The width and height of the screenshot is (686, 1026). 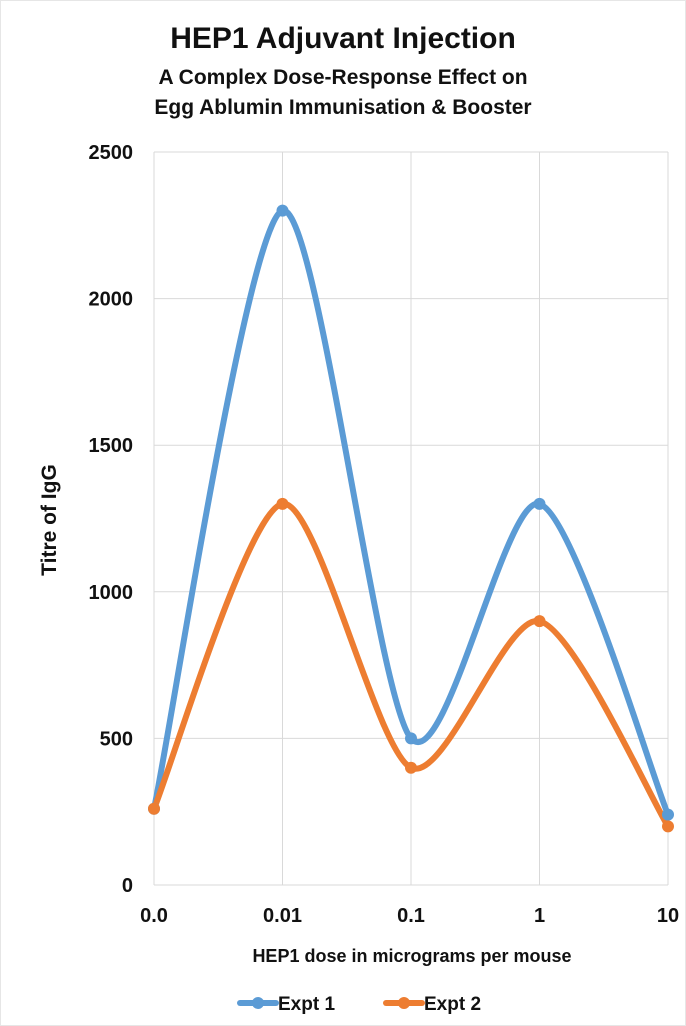 I want to click on y-tick-labels: 0 500 1000 1500 2000 2500, so click(x=111, y=519).